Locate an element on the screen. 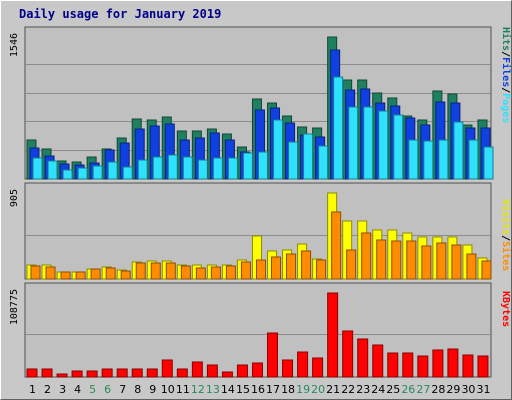 The image size is (512, 400). x-tick-label-day-19: 19 is located at coordinates (303, 389).